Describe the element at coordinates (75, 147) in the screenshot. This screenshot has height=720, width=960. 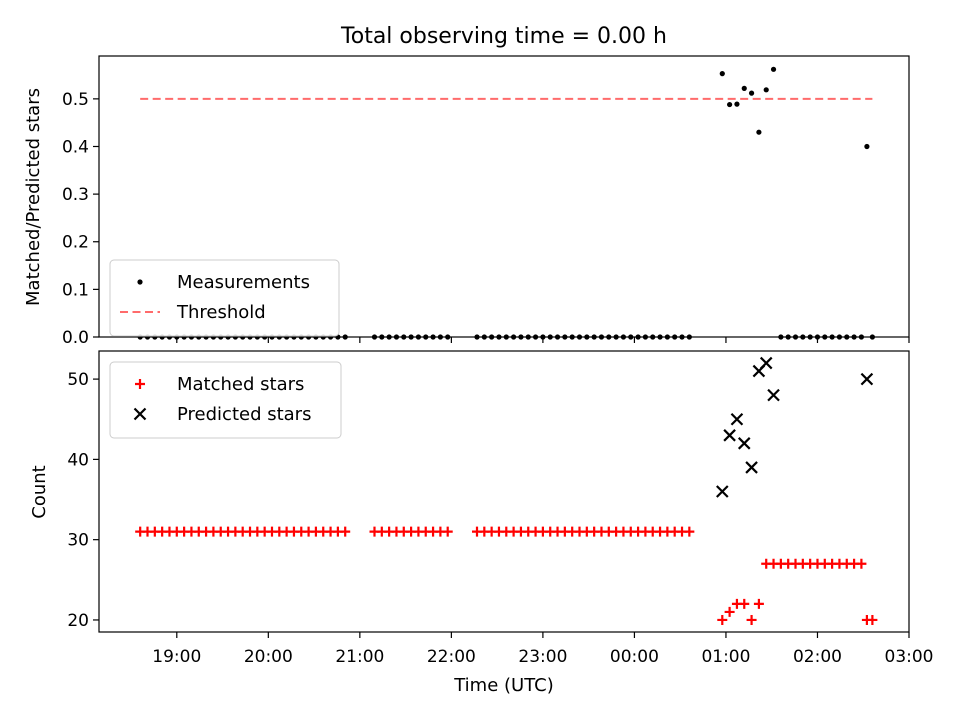
I see `y-tick-label: 0.4` at that location.